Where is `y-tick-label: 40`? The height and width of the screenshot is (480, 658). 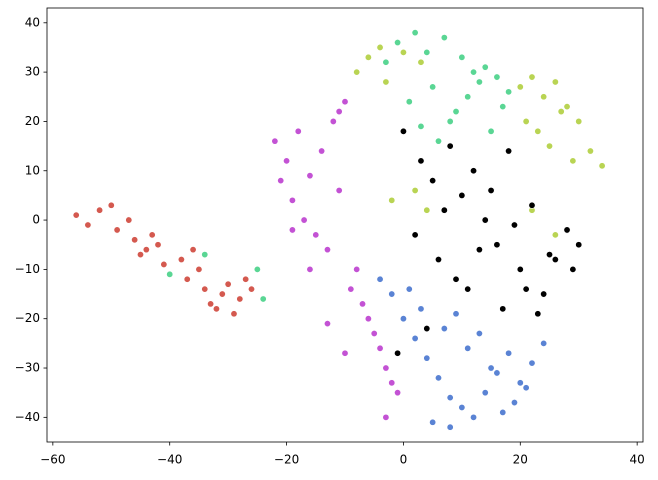 y-tick-label: 40 is located at coordinates (32, 22).